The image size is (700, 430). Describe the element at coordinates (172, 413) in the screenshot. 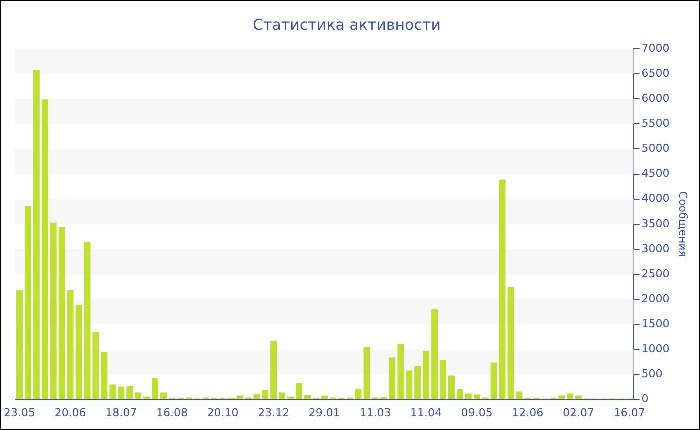

I see `x-tick-label: 16.08` at that location.